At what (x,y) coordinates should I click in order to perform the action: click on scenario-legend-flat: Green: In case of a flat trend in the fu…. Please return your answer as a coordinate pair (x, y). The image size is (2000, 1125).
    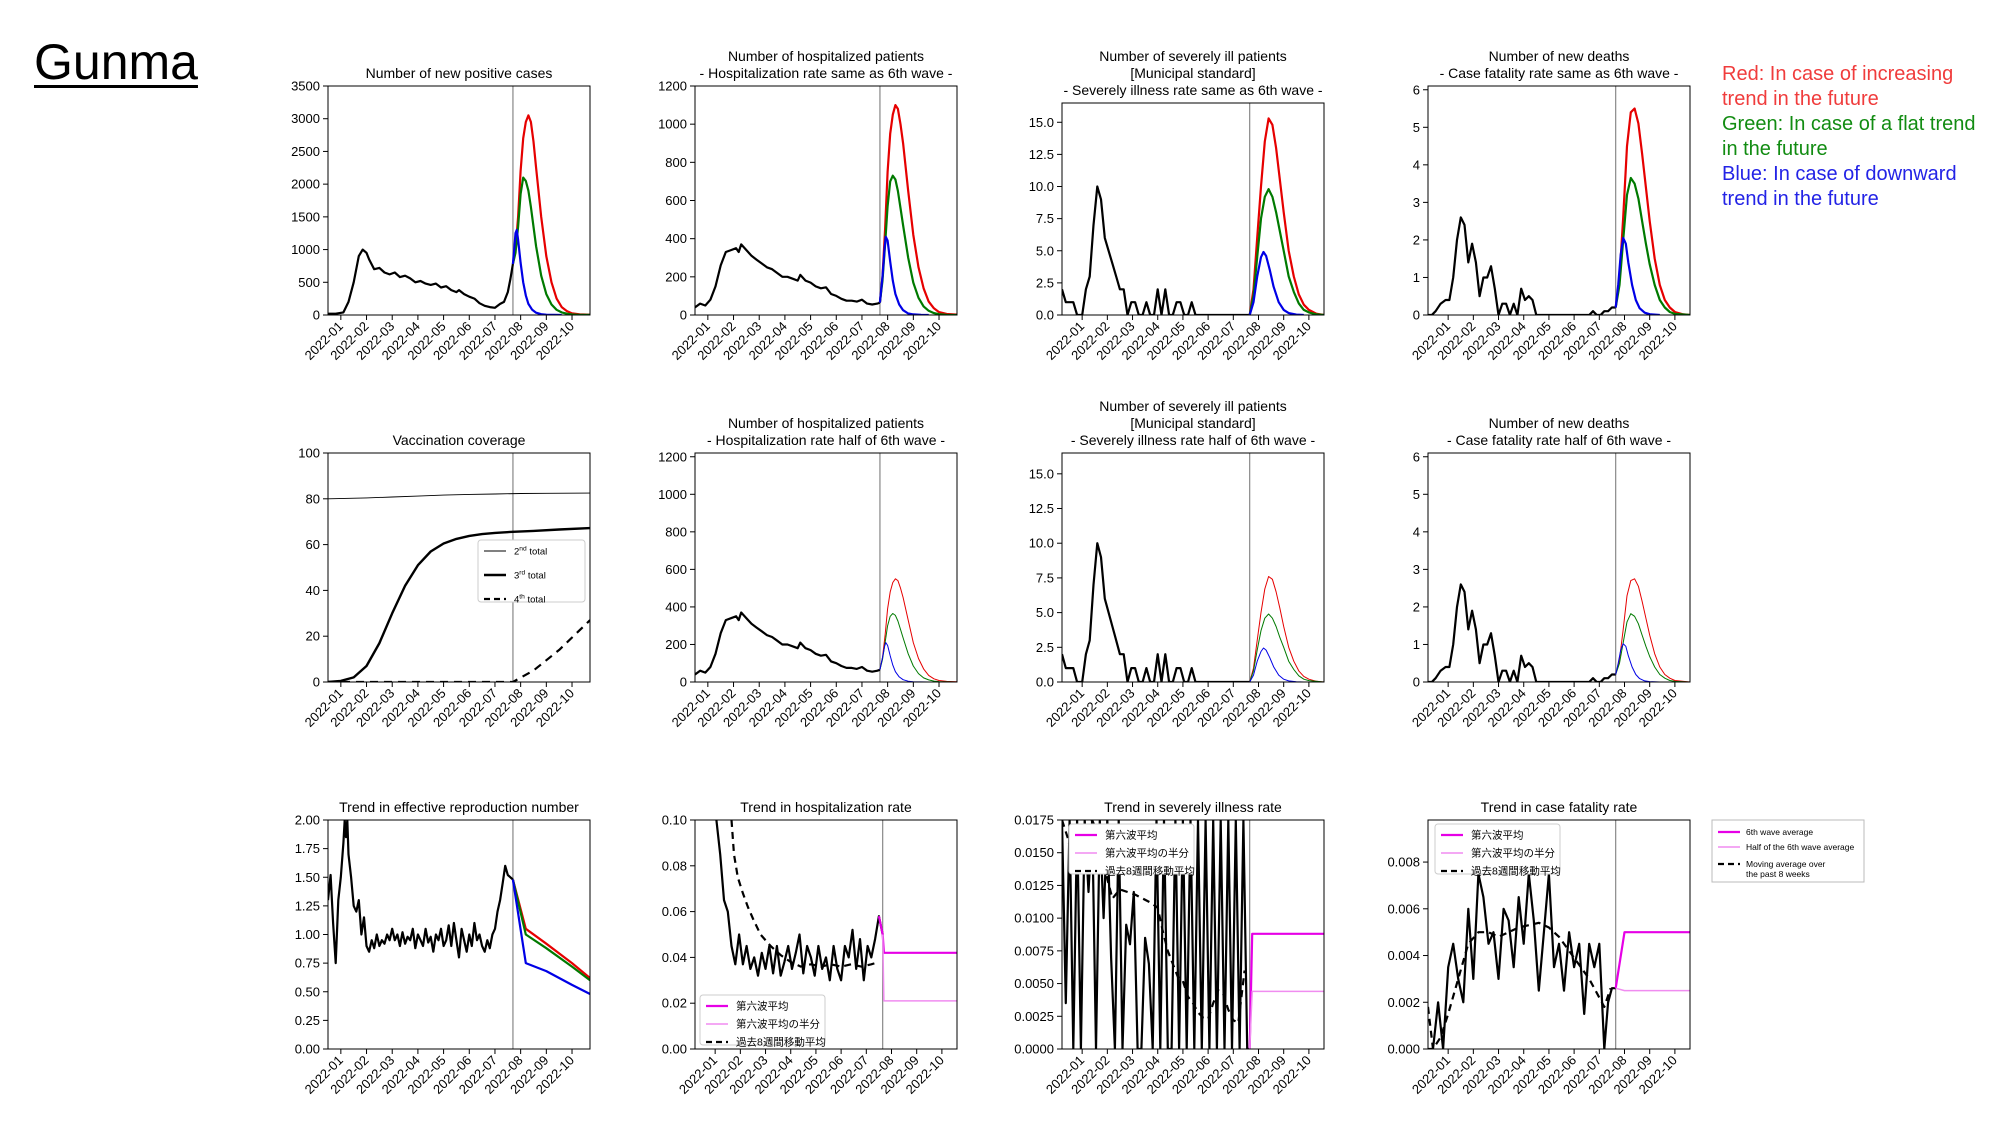
    Looking at the image, I should click on (1849, 136).